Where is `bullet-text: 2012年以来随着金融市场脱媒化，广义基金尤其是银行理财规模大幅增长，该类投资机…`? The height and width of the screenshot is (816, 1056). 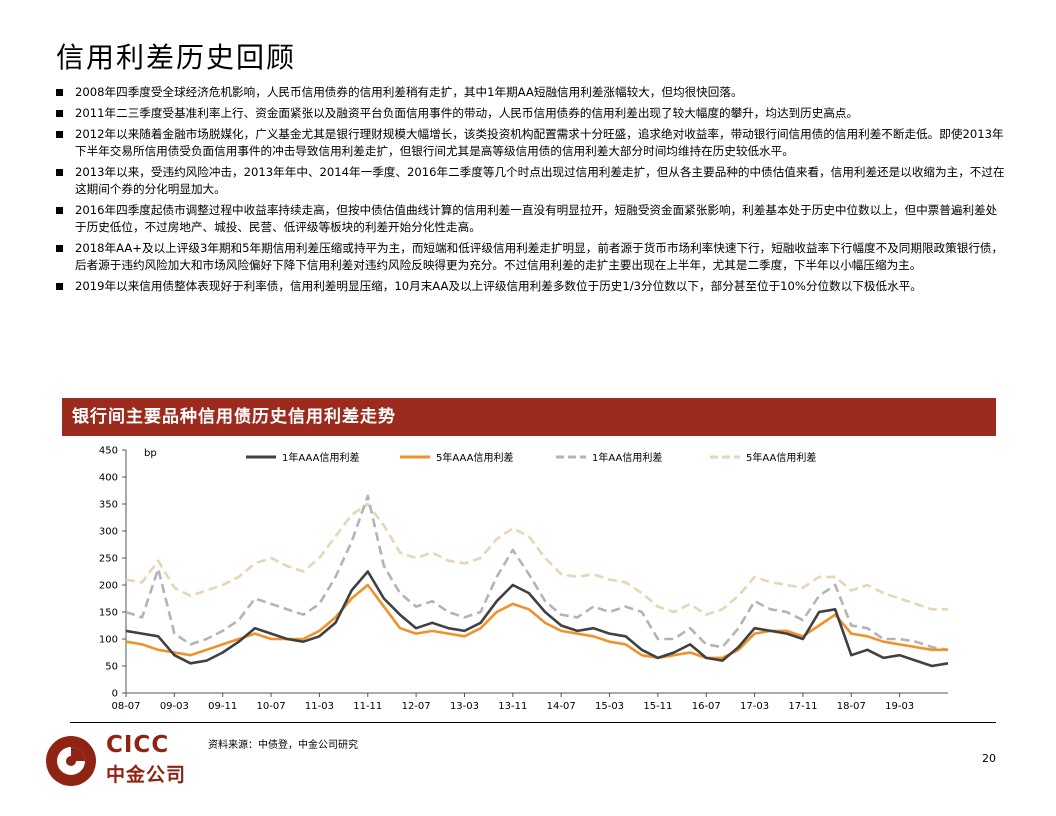
bullet-text: 2012年以来随着金融市场脱媒化，广义基金尤其是银行理财规模大幅增长，该类投资机… is located at coordinates (539, 142).